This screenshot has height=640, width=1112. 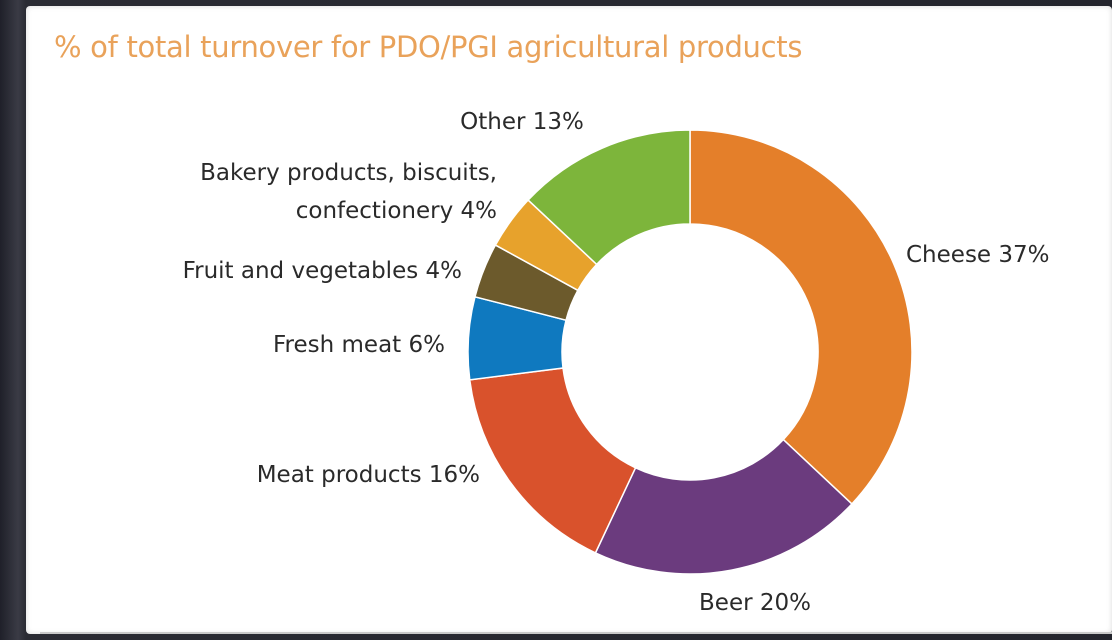 What do you see at coordinates (576, 633) in the screenshot?
I see `divider` at bounding box center [576, 633].